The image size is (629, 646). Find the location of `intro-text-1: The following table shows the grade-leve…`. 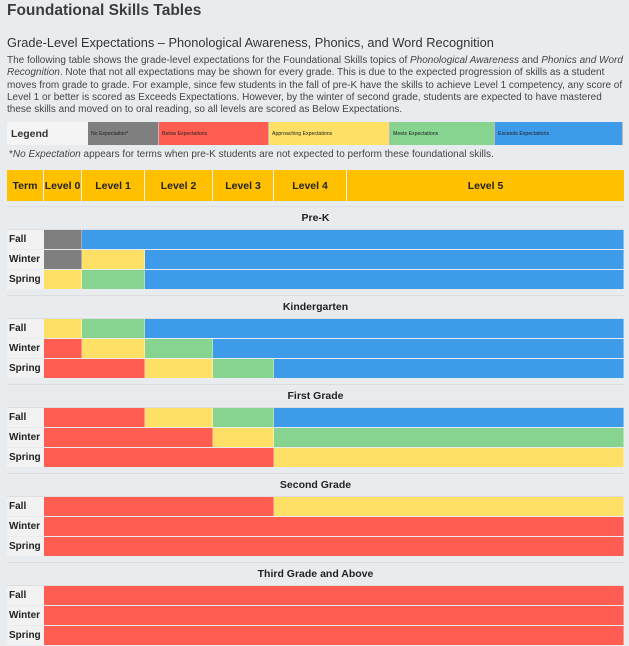

intro-text-1: The following table shows the grade-leve… is located at coordinates (209, 60).